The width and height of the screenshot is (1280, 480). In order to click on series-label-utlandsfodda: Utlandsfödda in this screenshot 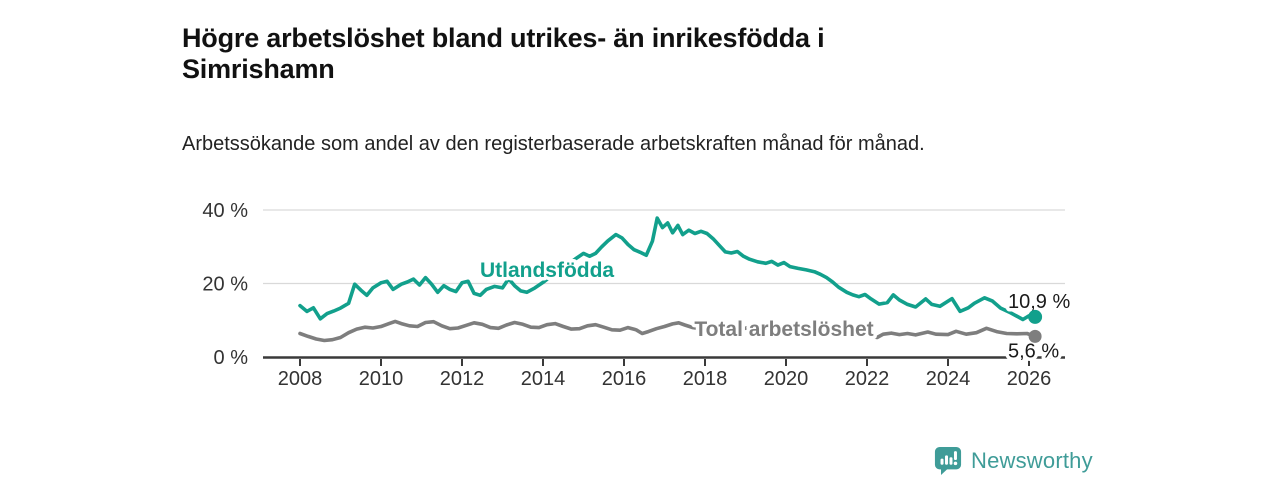, I will do `click(547, 270)`.